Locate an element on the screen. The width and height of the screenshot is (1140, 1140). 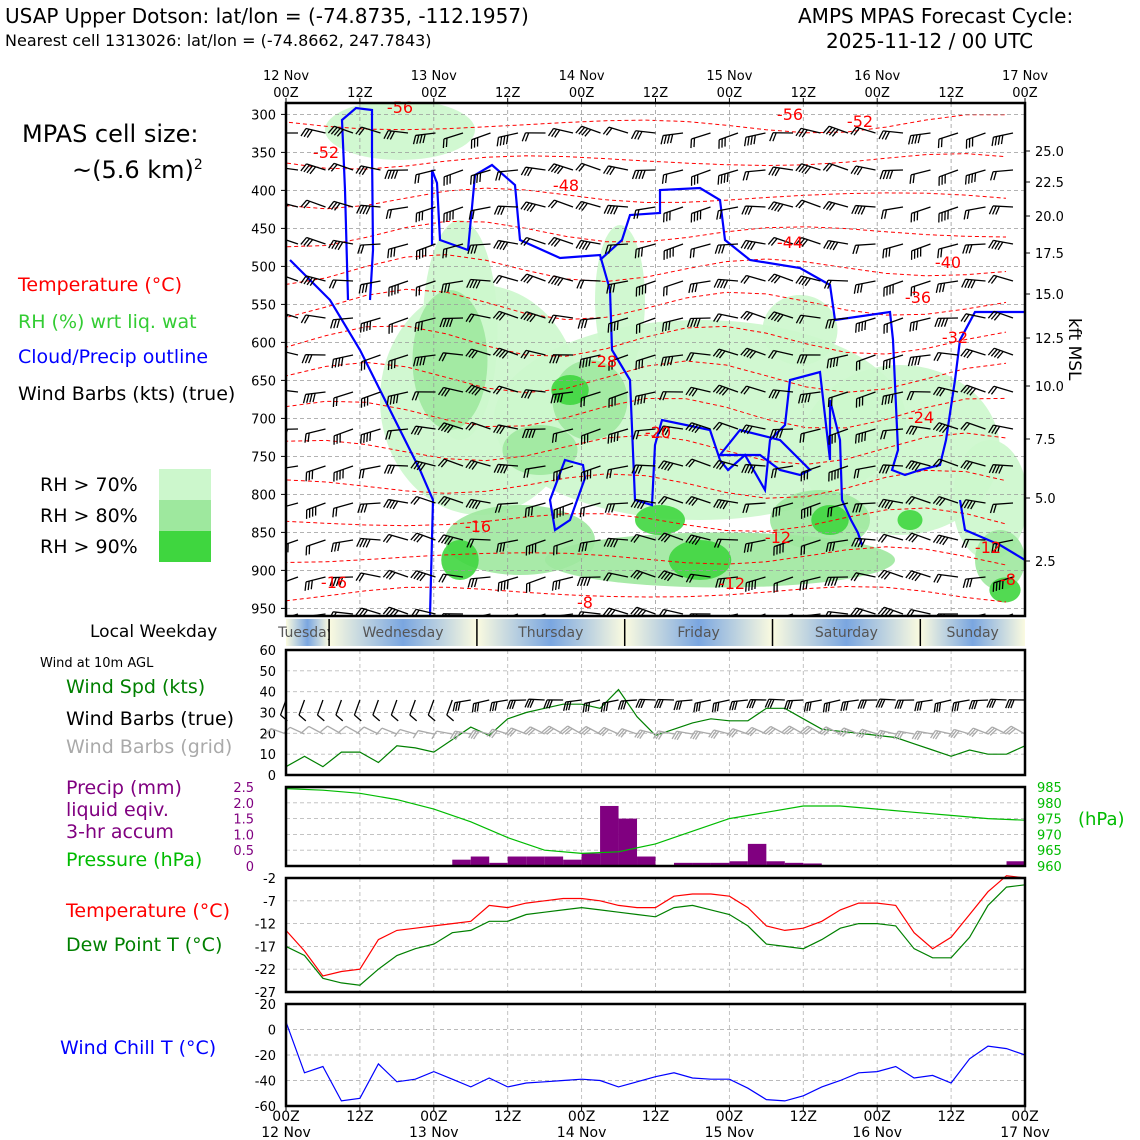
pressure-tick-label: 900 is located at coordinates (263, 571).